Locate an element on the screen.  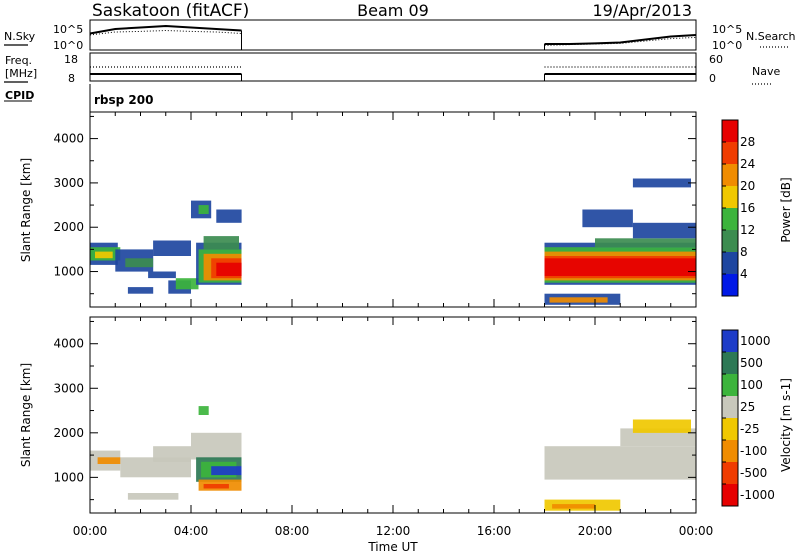
freq-tick-low: 8 is located at coordinates (71, 78).